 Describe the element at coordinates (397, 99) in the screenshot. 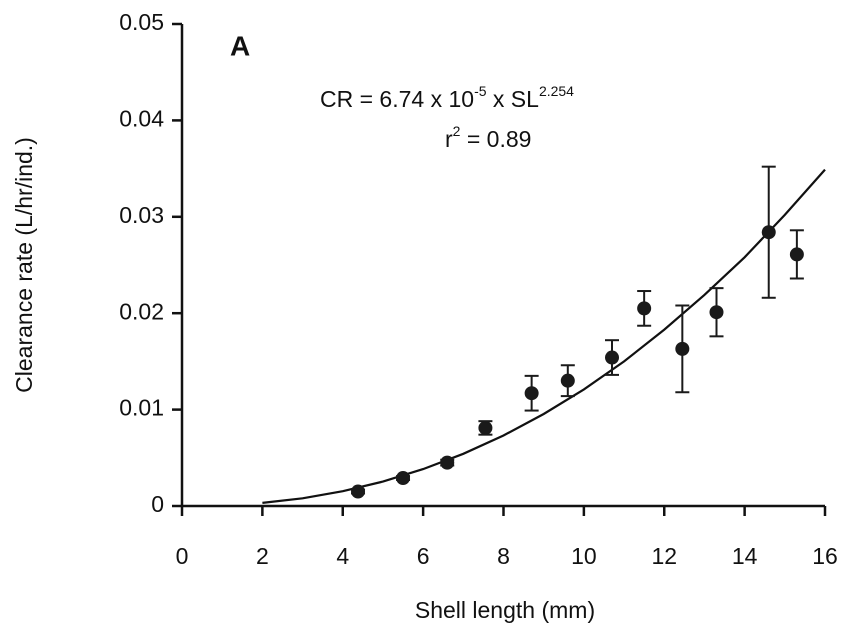

I see `equation-lhs: CR = 6.74 x 10` at that location.